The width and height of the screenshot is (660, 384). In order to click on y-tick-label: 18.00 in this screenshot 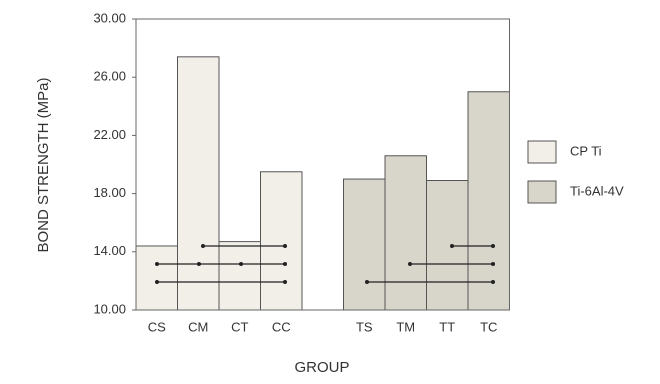, I will do `click(109, 192)`.